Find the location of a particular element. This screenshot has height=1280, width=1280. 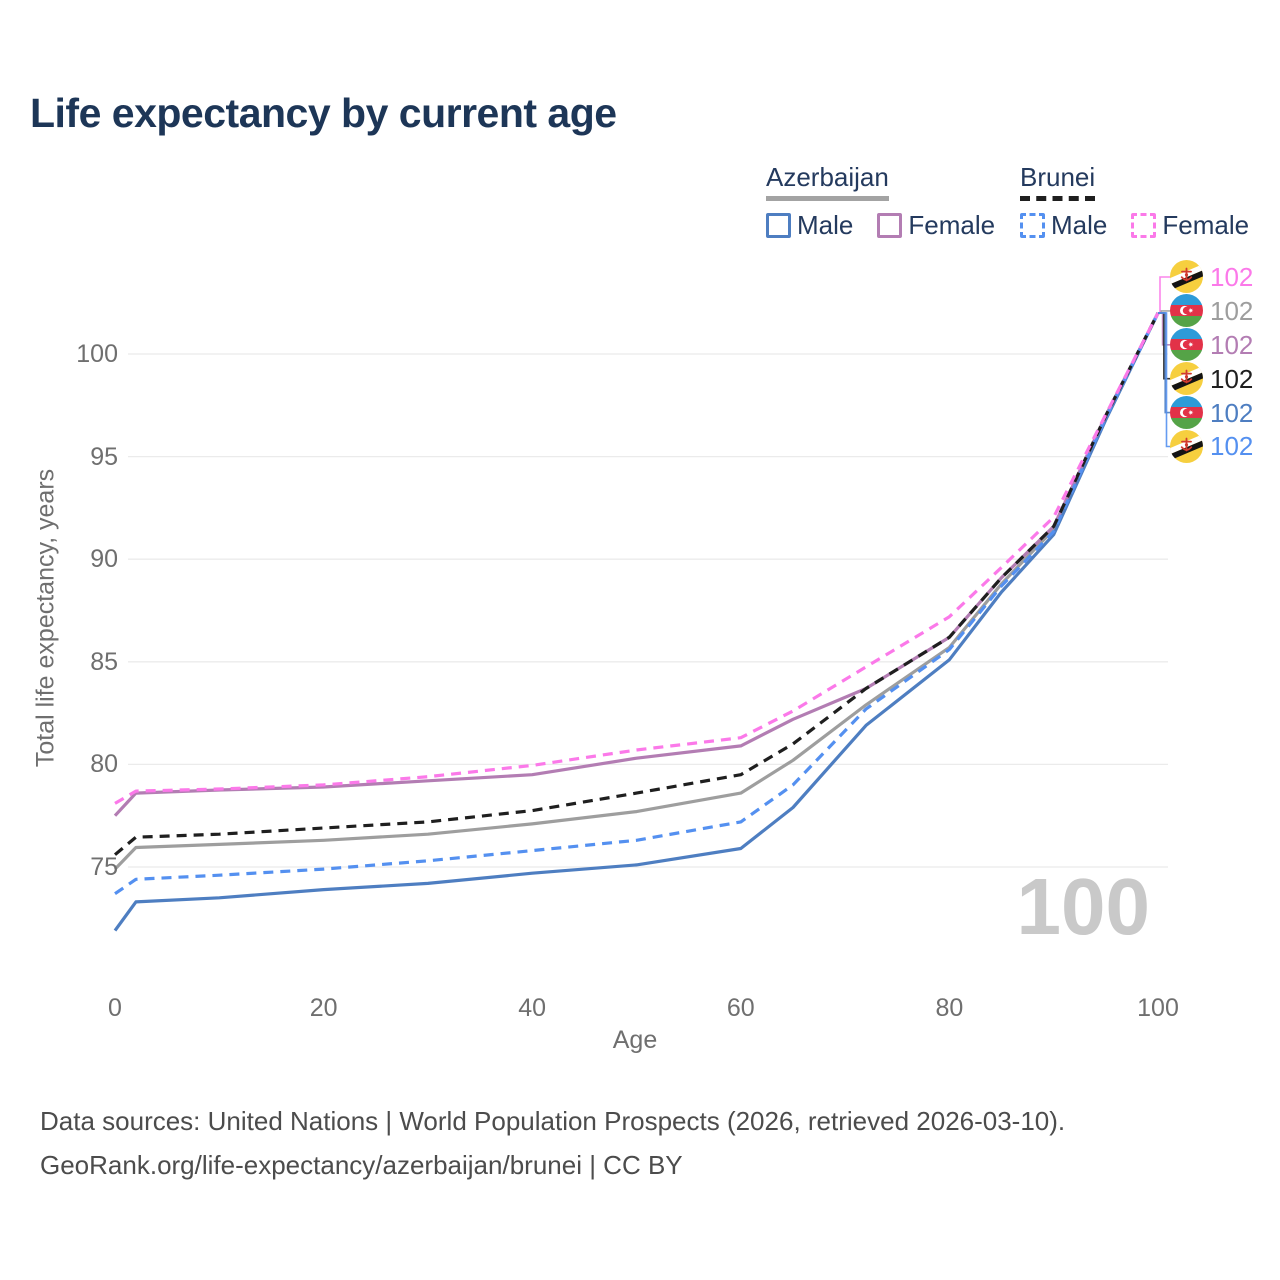

legend-items-azerbaijan: Male Female is located at coordinates (892, 225).